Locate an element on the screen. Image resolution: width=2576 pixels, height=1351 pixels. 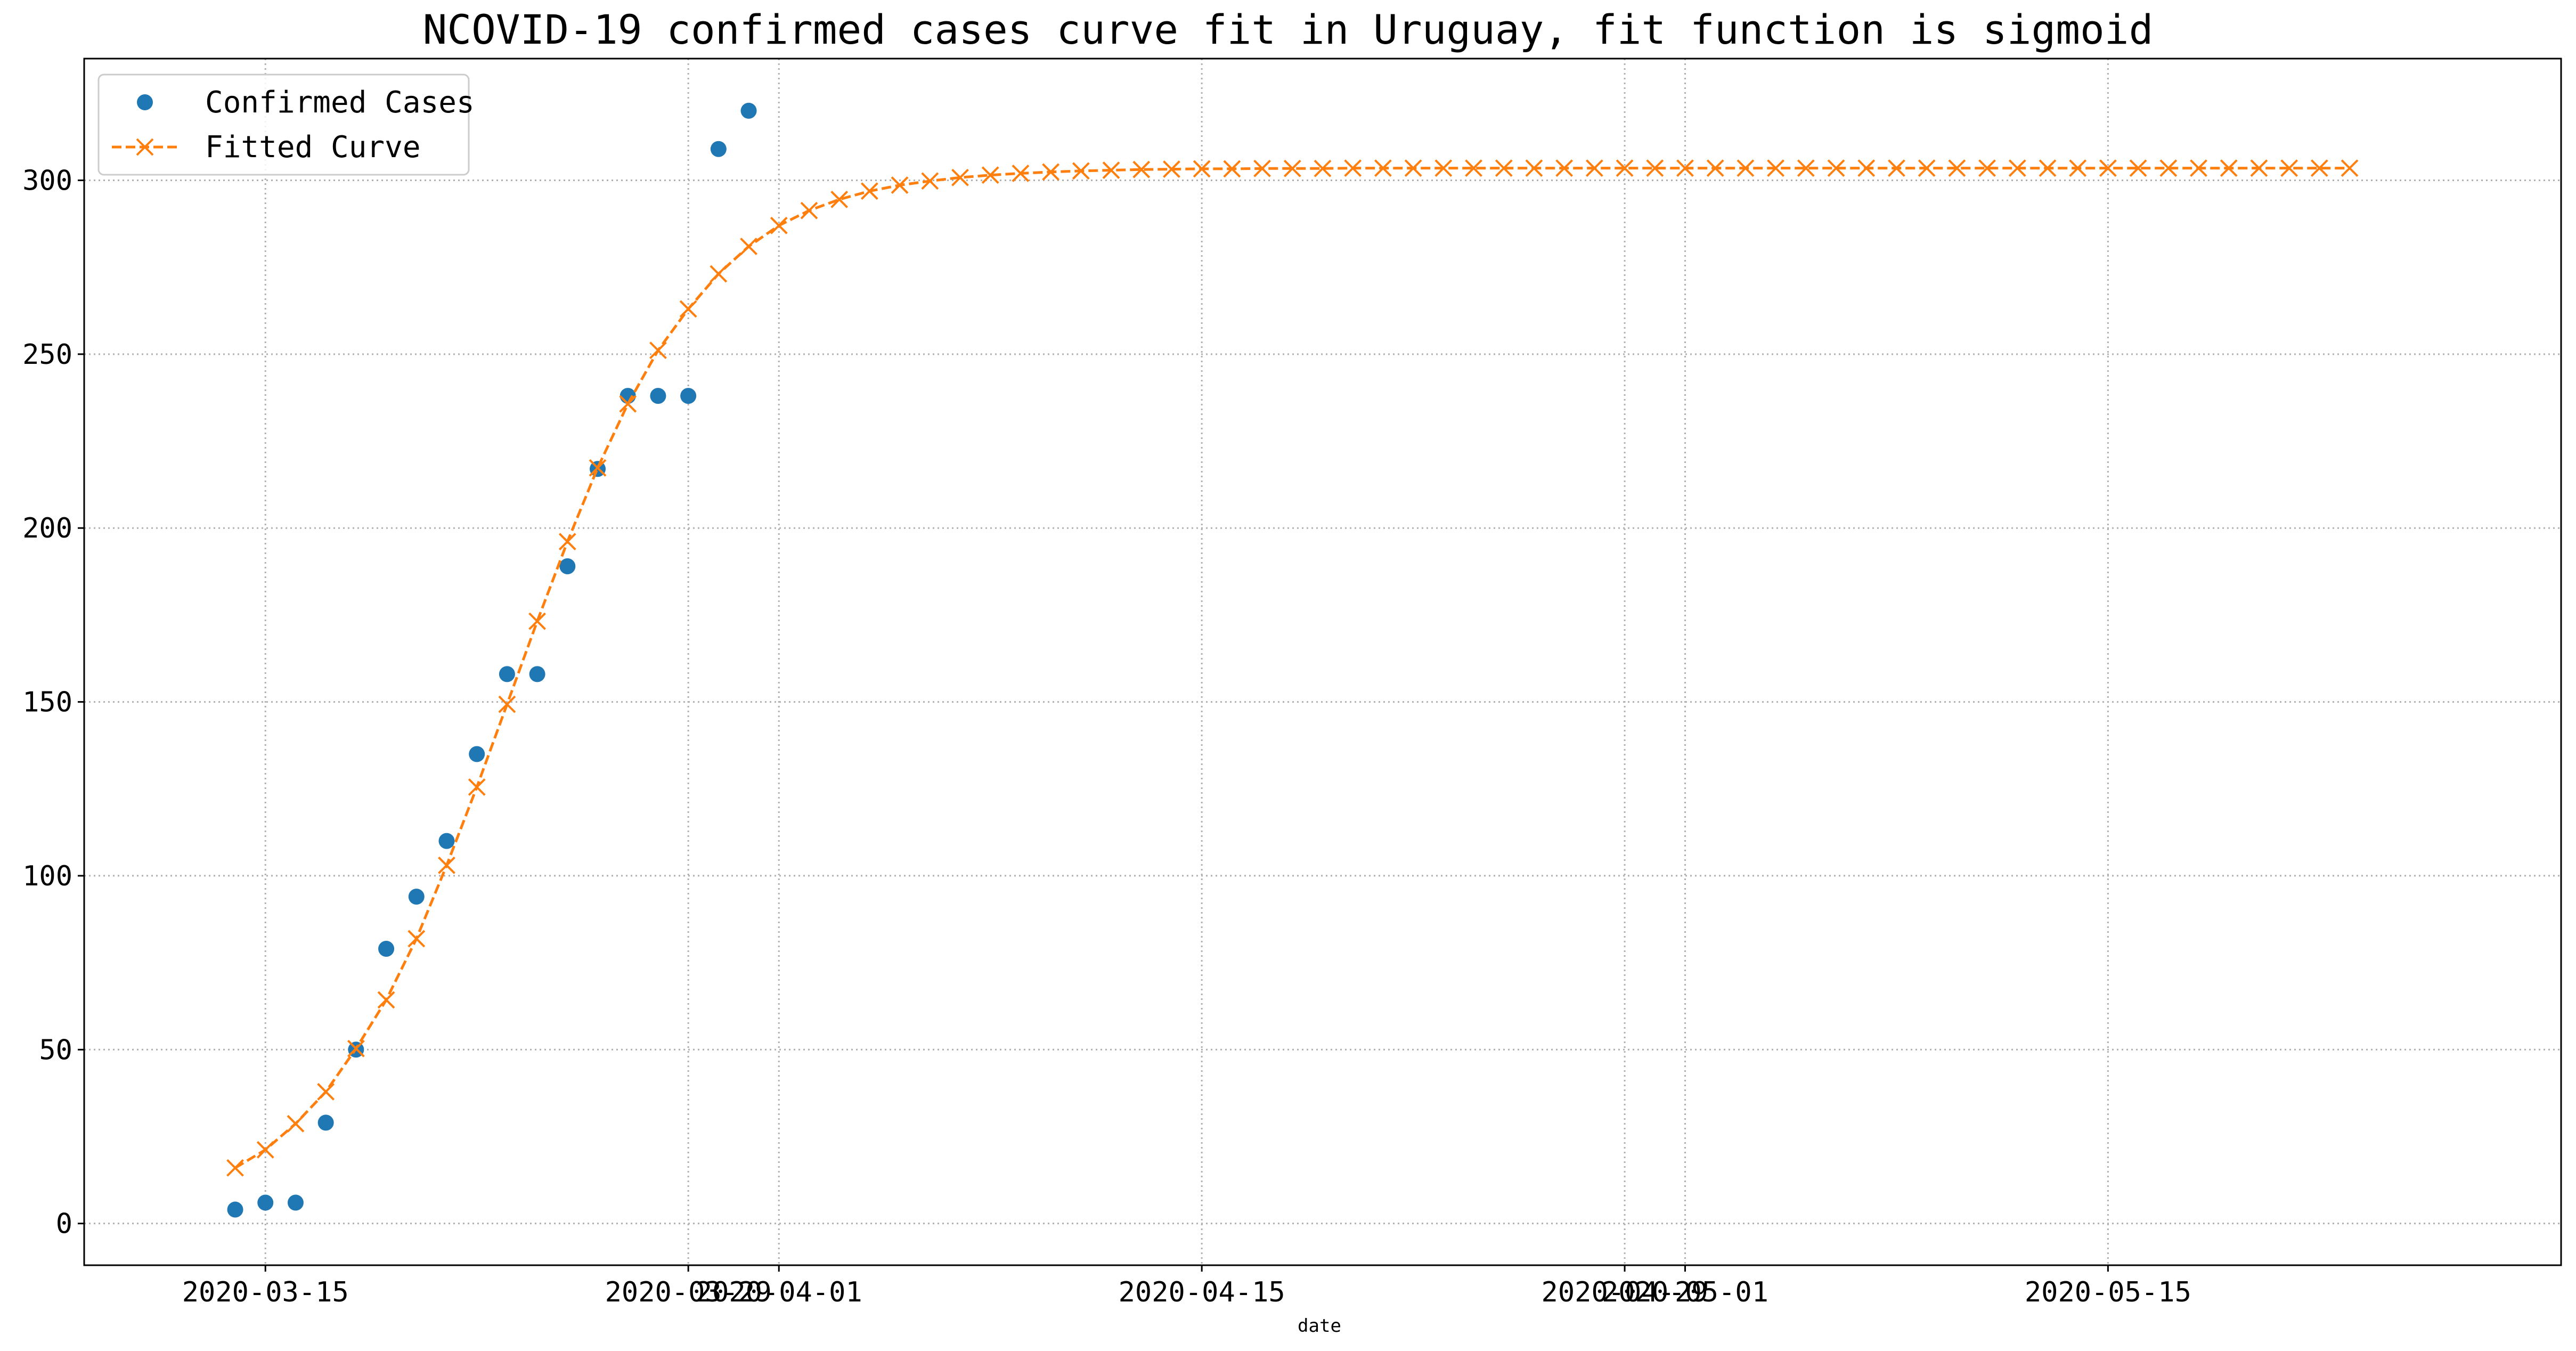
legend-box is located at coordinates (283, 125).